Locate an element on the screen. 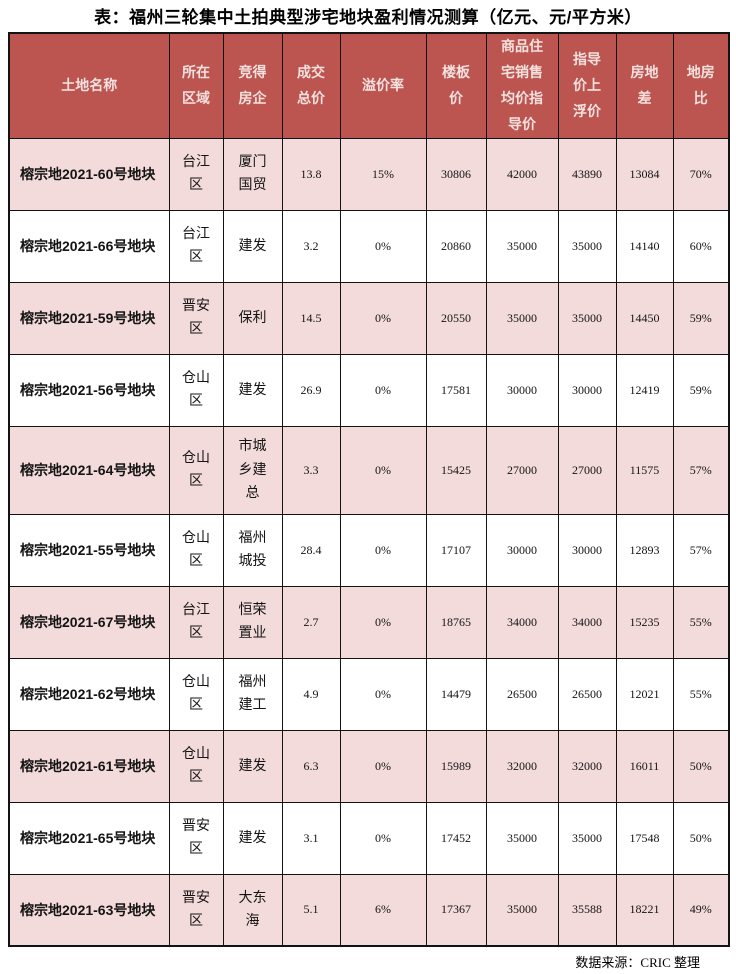 Image resolution: width=736 pixels, height=974 pixels. table-cell: 榕宗地2021-65号地块 is located at coordinates (89, 838).